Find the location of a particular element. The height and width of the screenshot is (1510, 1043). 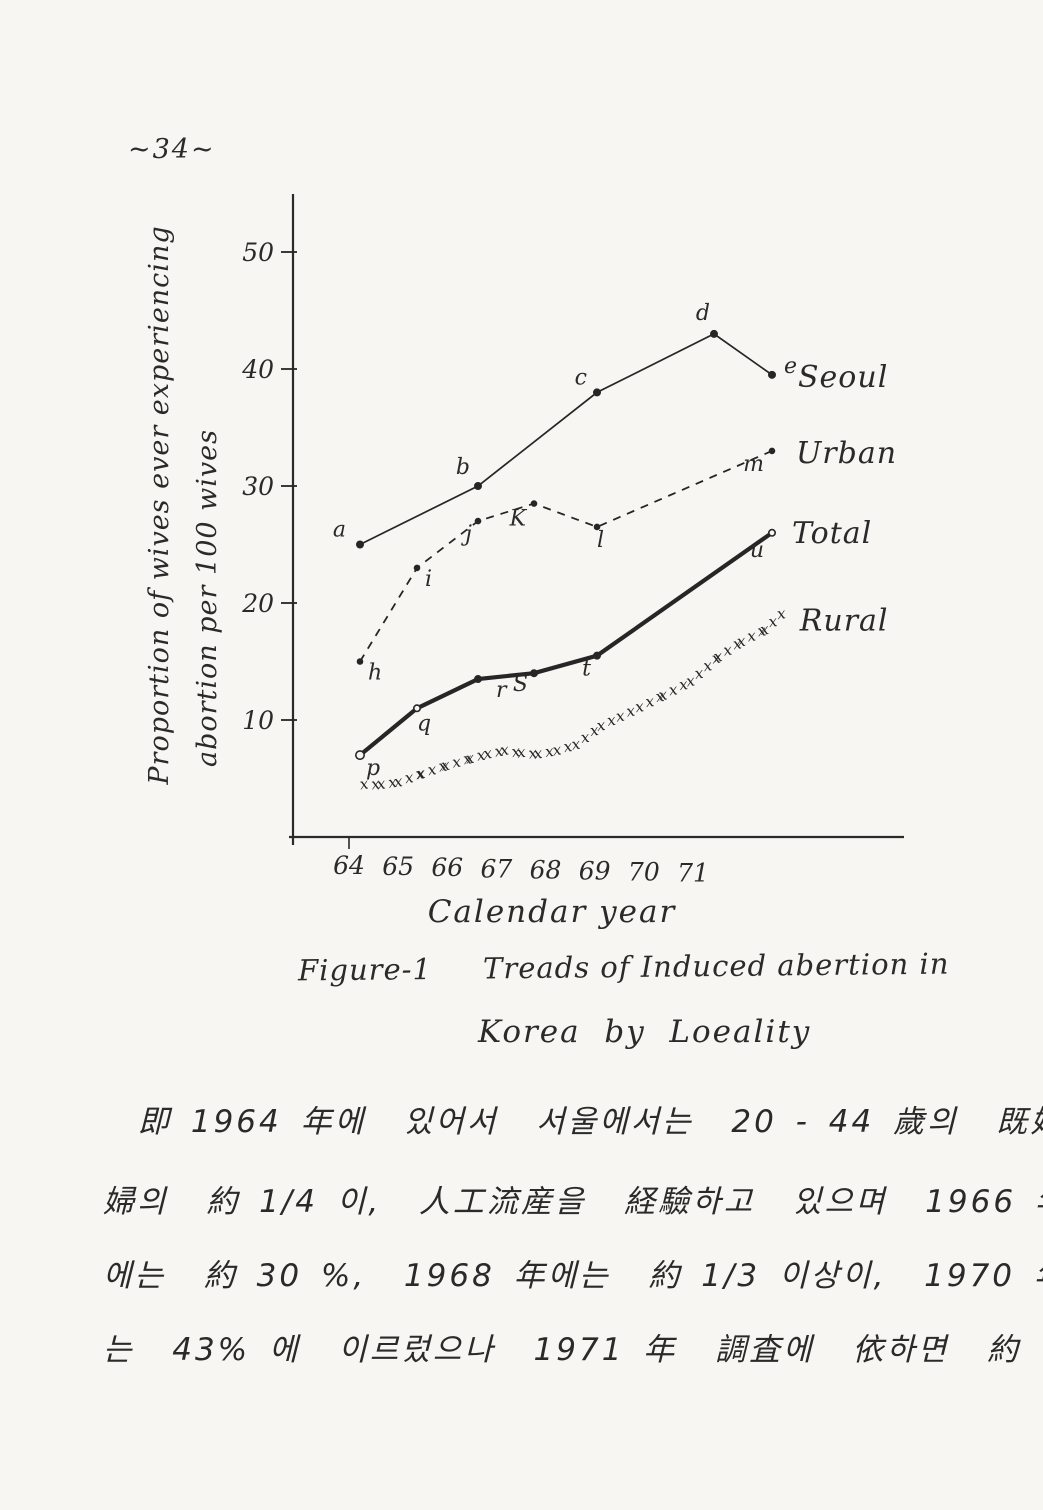

data-point-a is located at coordinates (359, 544).